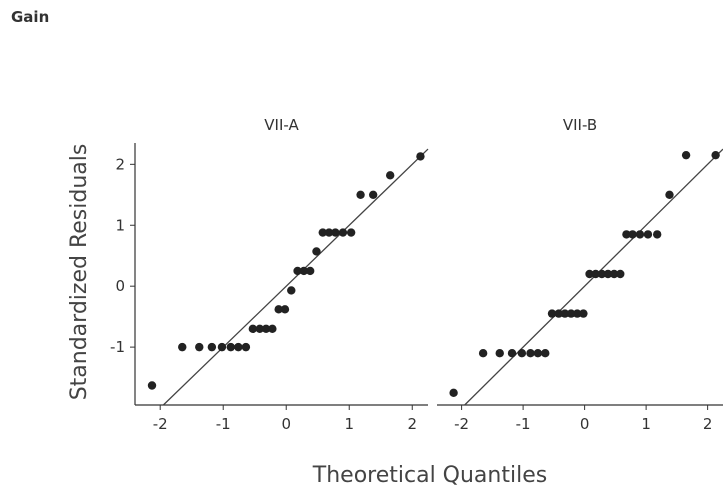  Describe the element at coordinates (708, 424) in the screenshot. I see `panel-2-x-tick-label: 2` at that location.